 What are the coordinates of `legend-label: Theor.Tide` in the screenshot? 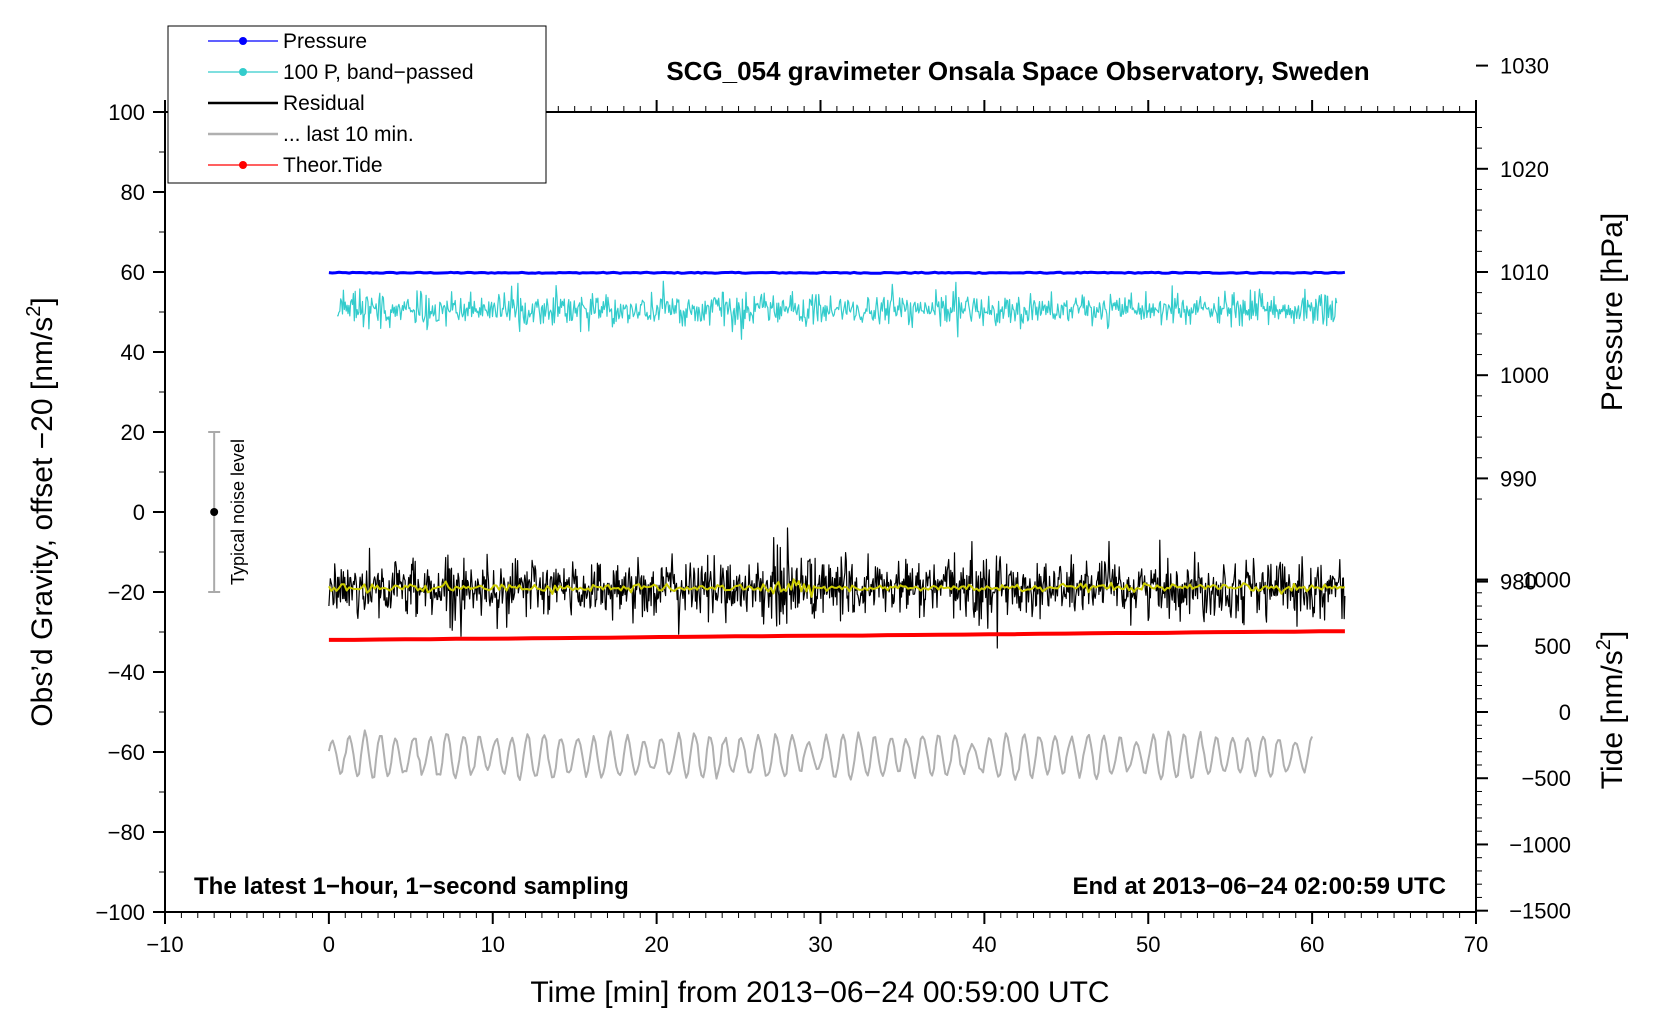 It's located at (333, 165).